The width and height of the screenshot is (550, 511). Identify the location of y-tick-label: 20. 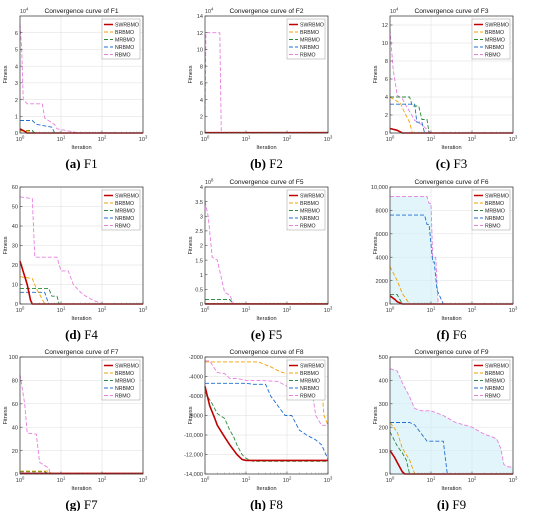
(15, 266).